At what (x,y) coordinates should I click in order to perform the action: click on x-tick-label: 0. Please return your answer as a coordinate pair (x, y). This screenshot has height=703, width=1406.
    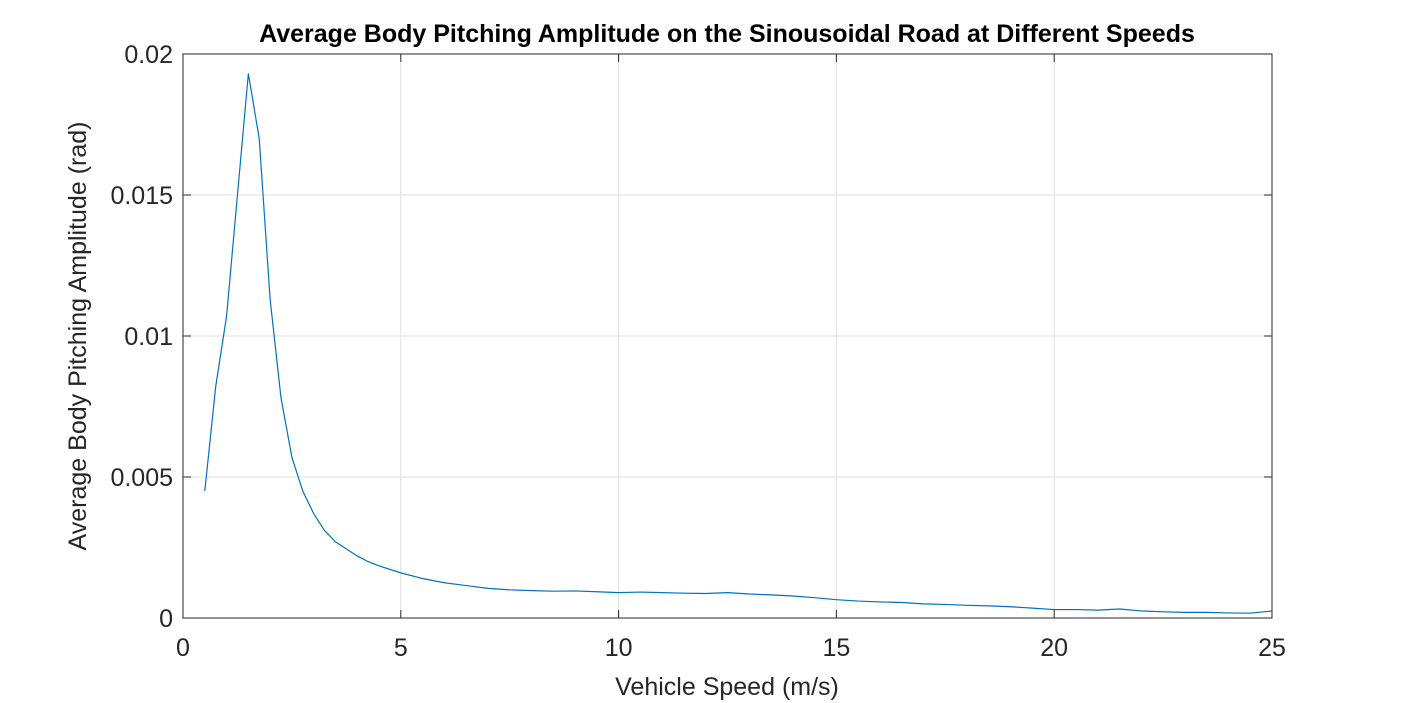
    Looking at the image, I should click on (183, 648).